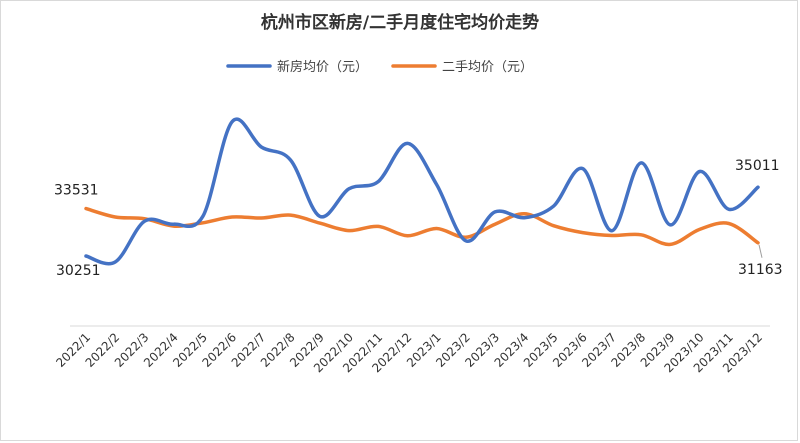 This screenshot has height=443, width=800. I want to click on legend: 新房均价（元） 二手均价（元）, so click(379, 67).